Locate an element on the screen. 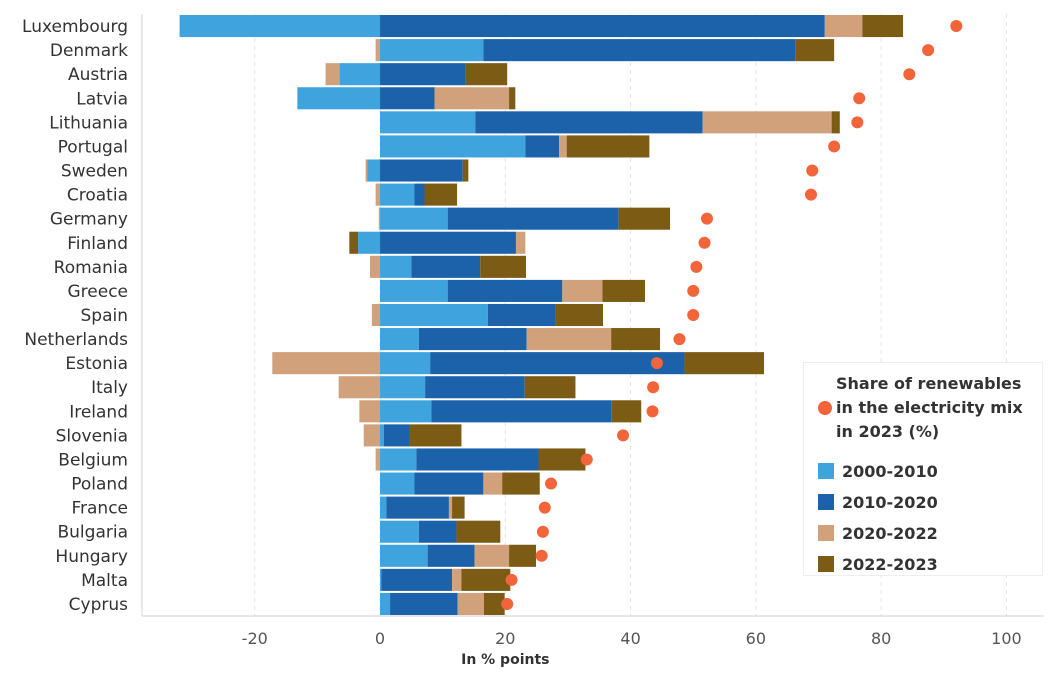 Image resolution: width=1050 pixels, height=675 pixels. marker-croatia is located at coordinates (810, 194).